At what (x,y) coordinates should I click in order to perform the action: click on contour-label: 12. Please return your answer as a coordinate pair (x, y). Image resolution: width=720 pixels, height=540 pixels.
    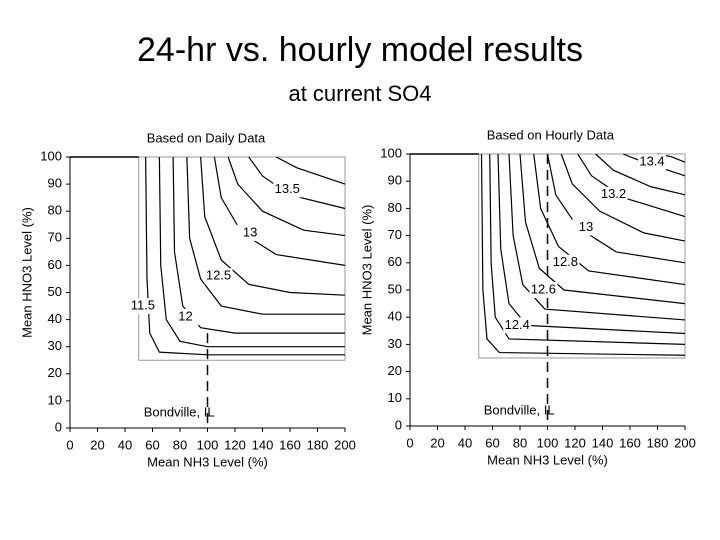
    Looking at the image, I should click on (185, 315).